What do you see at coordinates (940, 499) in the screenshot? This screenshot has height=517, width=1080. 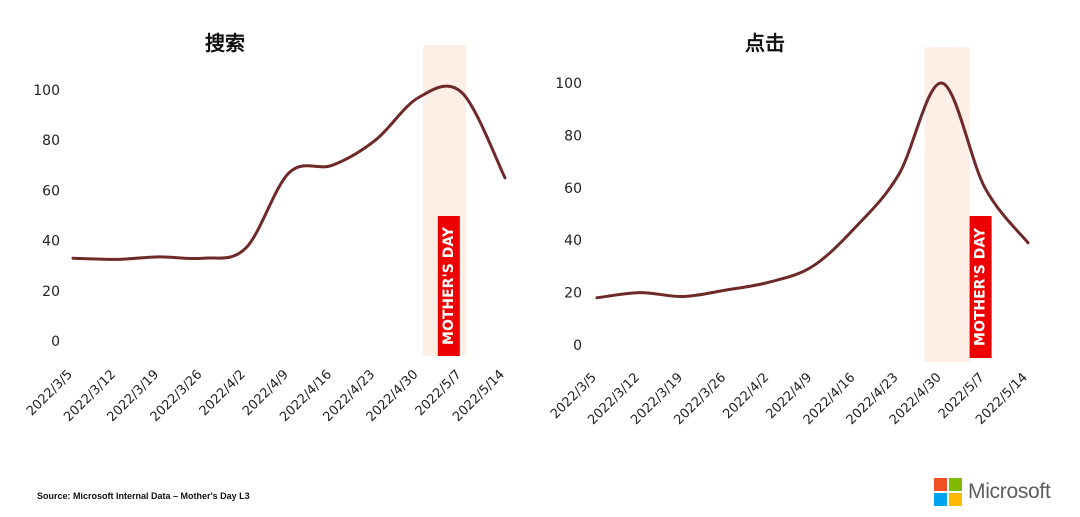 I see `logo-square-blue` at bounding box center [940, 499].